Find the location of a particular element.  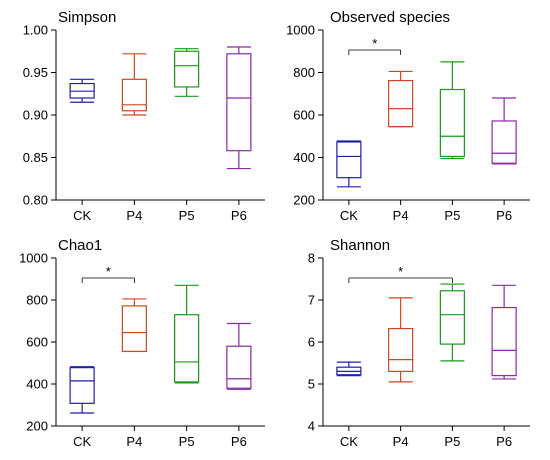

panel-title: Observed species is located at coordinates (390, 17).